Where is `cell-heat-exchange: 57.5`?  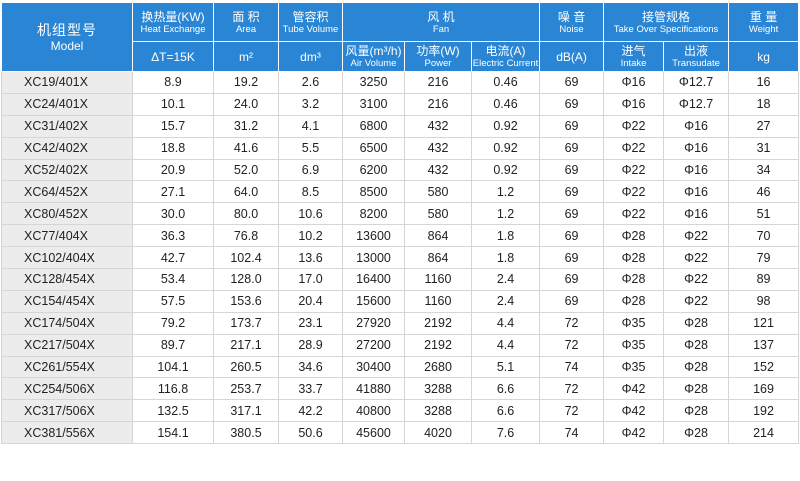 cell-heat-exchange: 57.5 is located at coordinates (173, 301).